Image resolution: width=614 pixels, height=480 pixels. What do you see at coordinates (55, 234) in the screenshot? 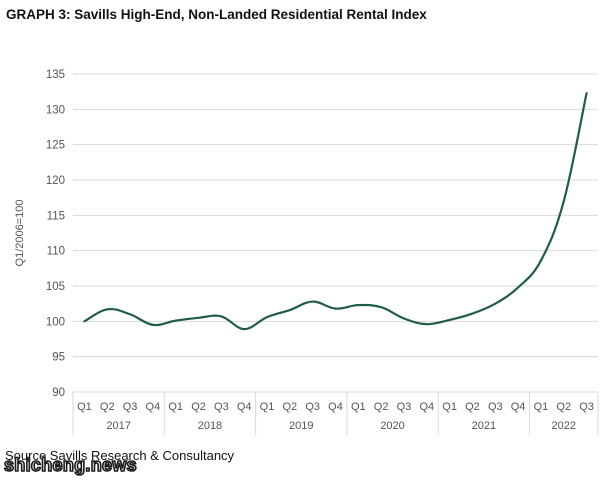
I see `y-axis-ticks: 90 95 100 105 110 115 120 125 130 135` at bounding box center [55, 234].